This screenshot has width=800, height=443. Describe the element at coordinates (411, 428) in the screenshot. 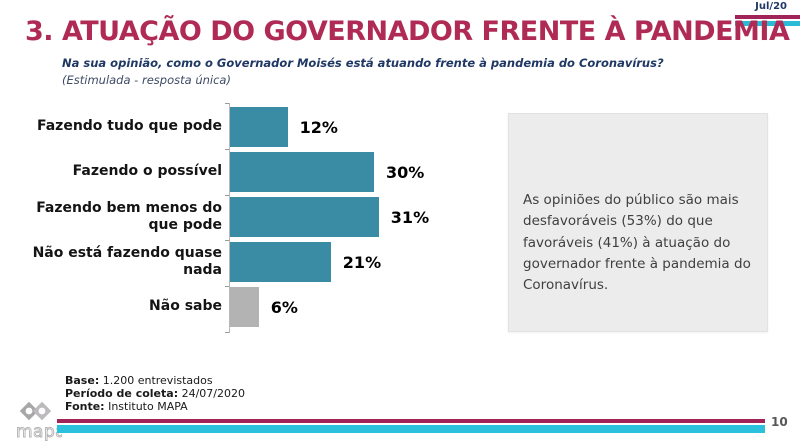

I see `bottom-accent-stripe-cyan` at that location.